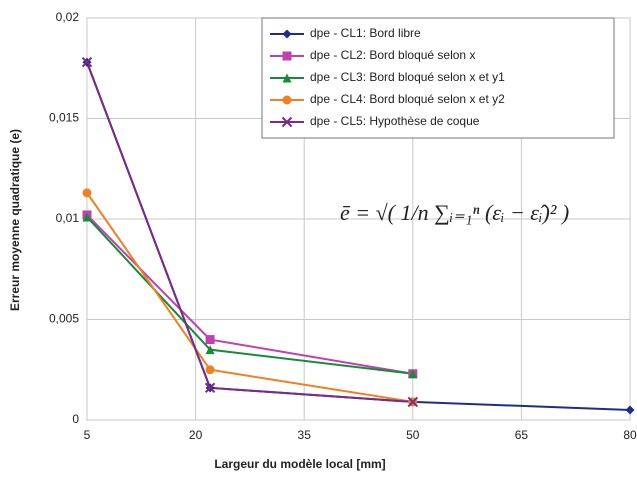 This screenshot has height=477, width=637. I want to click on y-tick-label: 0,01, so click(68, 218).